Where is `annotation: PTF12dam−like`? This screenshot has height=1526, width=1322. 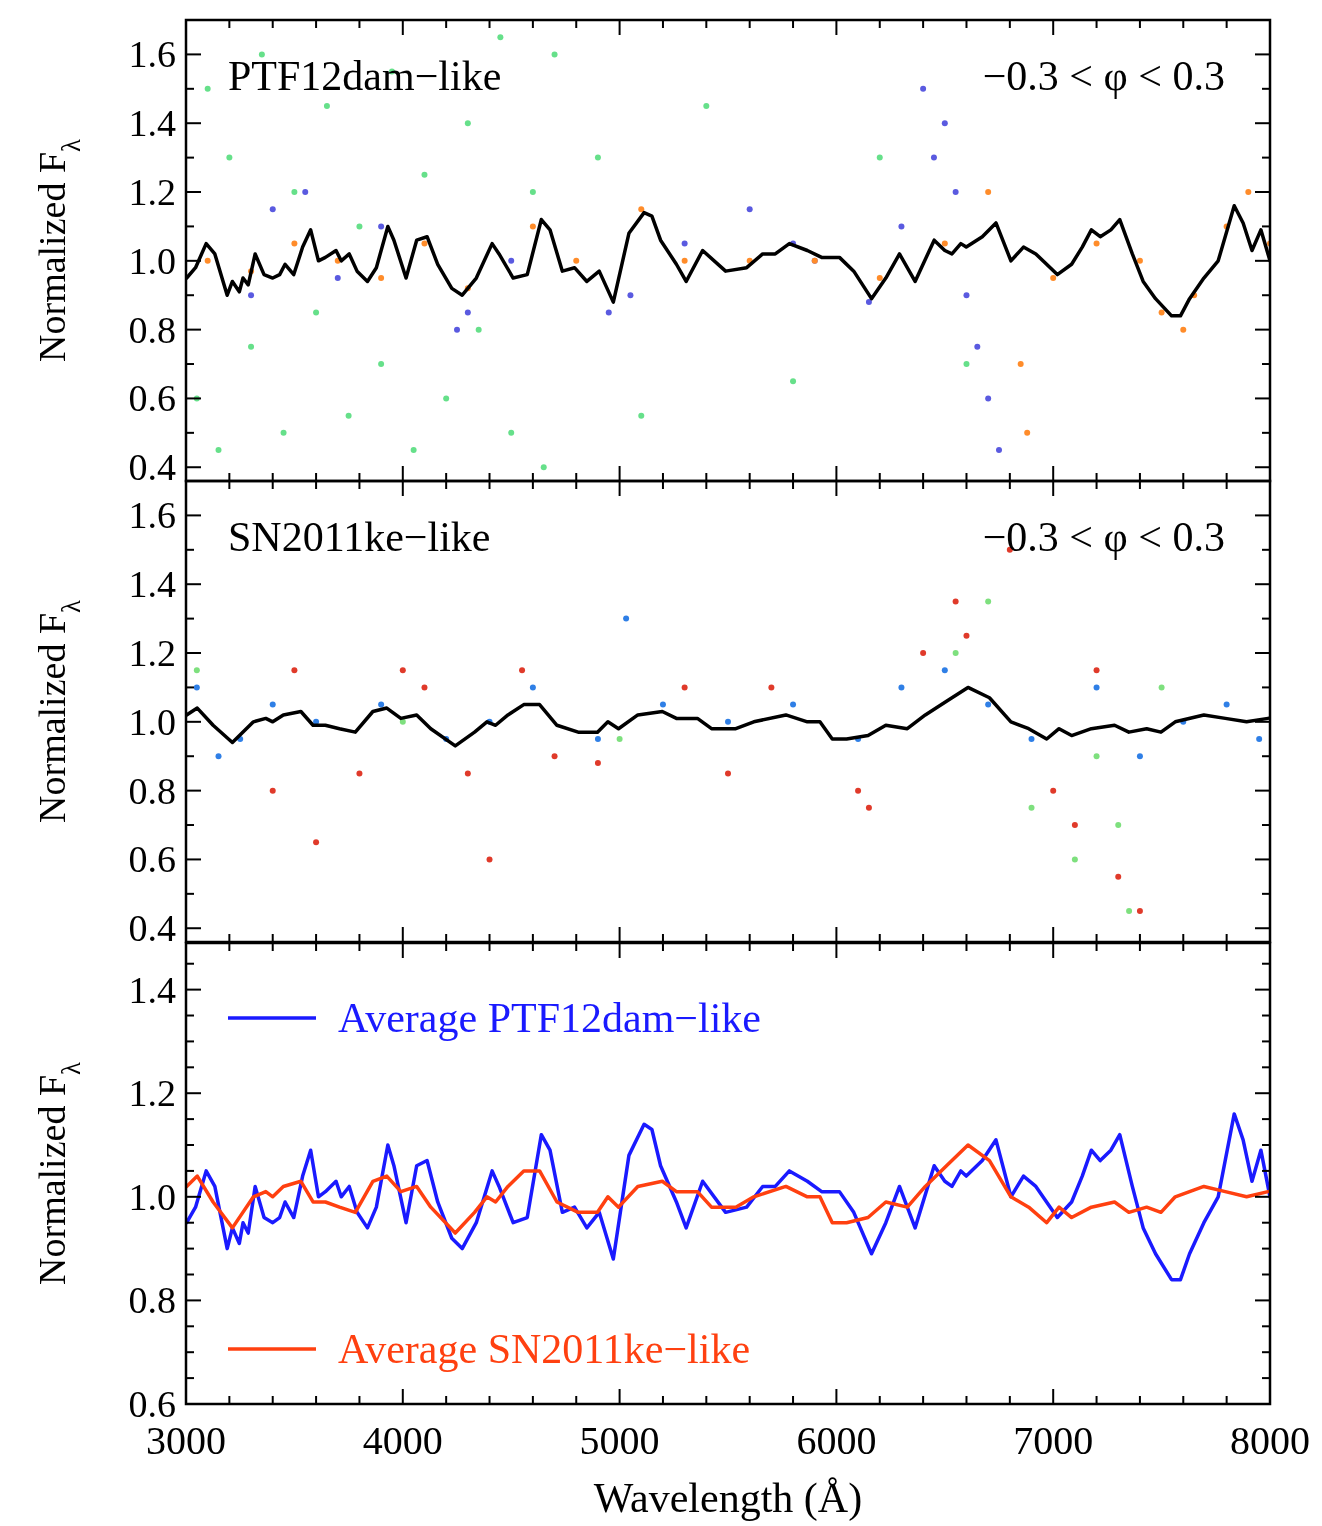
annotation: PTF12dam−like is located at coordinates (365, 76).